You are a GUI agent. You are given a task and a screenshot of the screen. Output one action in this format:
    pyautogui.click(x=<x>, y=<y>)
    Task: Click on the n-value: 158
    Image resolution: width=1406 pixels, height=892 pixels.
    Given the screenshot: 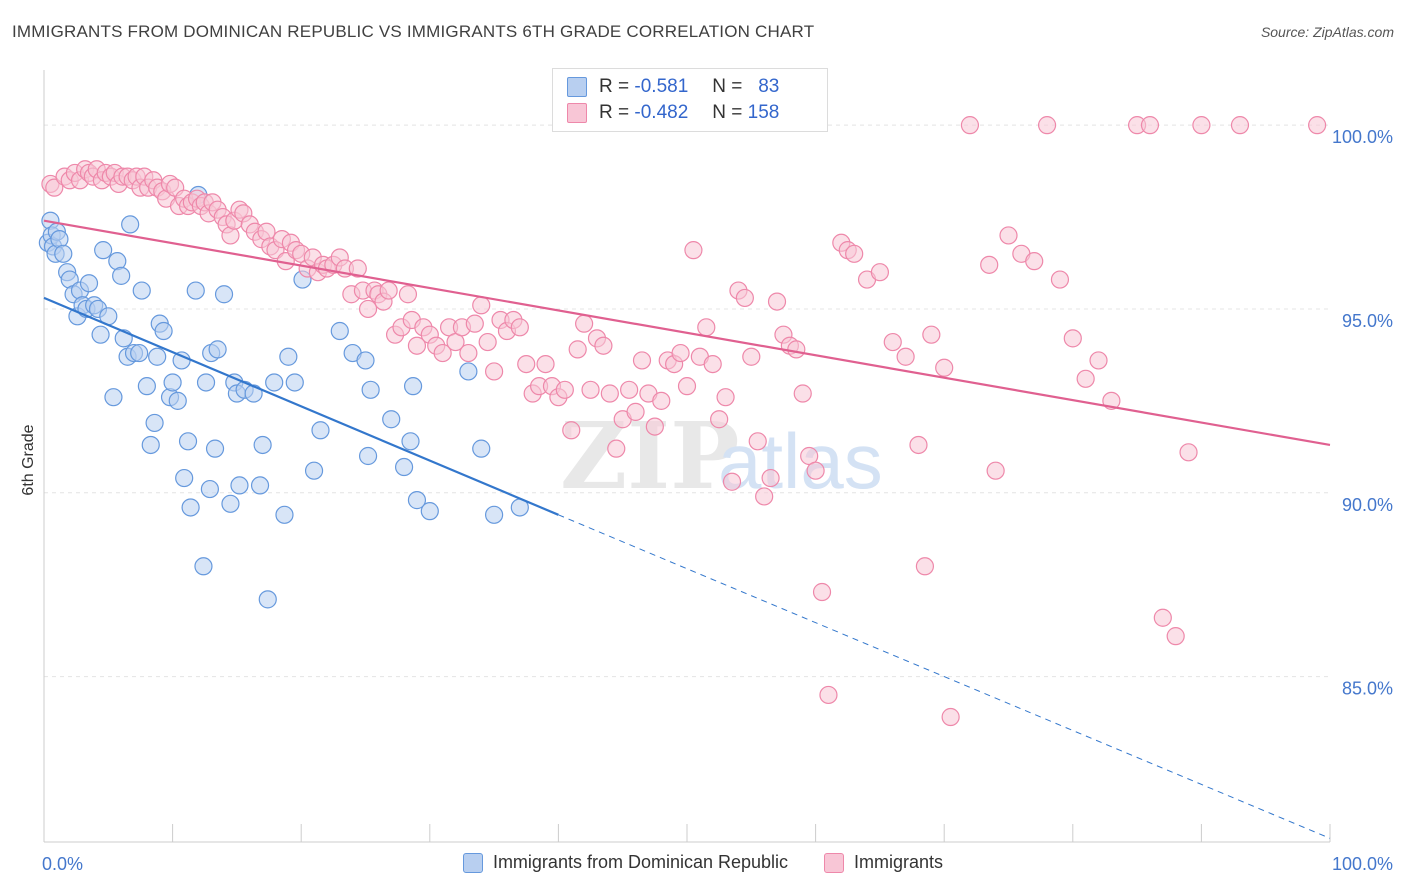 What is the action you would take?
    pyautogui.click(x=763, y=112)
    